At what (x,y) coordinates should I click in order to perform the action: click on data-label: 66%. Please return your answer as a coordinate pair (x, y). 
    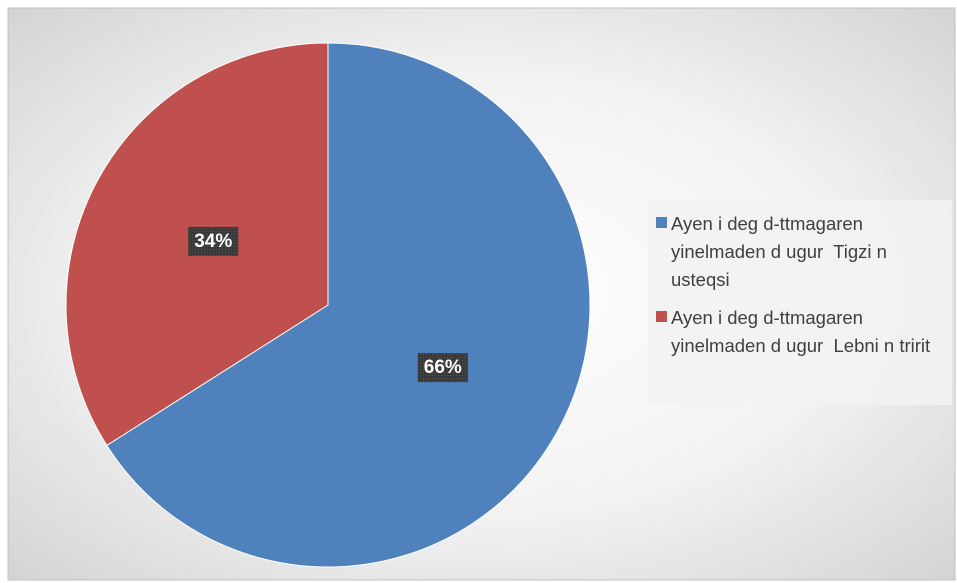
    Looking at the image, I should click on (443, 367).